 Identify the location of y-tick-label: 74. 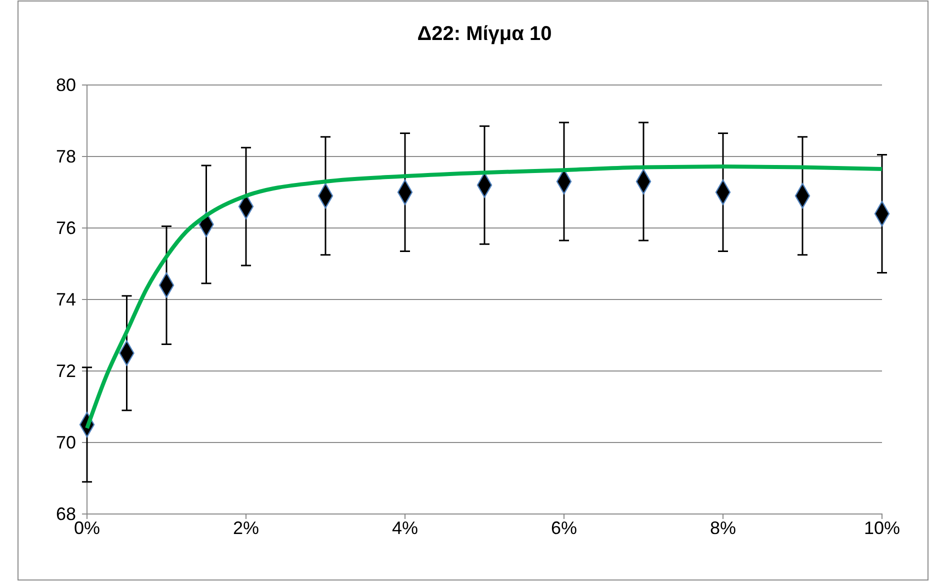
(66, 299).